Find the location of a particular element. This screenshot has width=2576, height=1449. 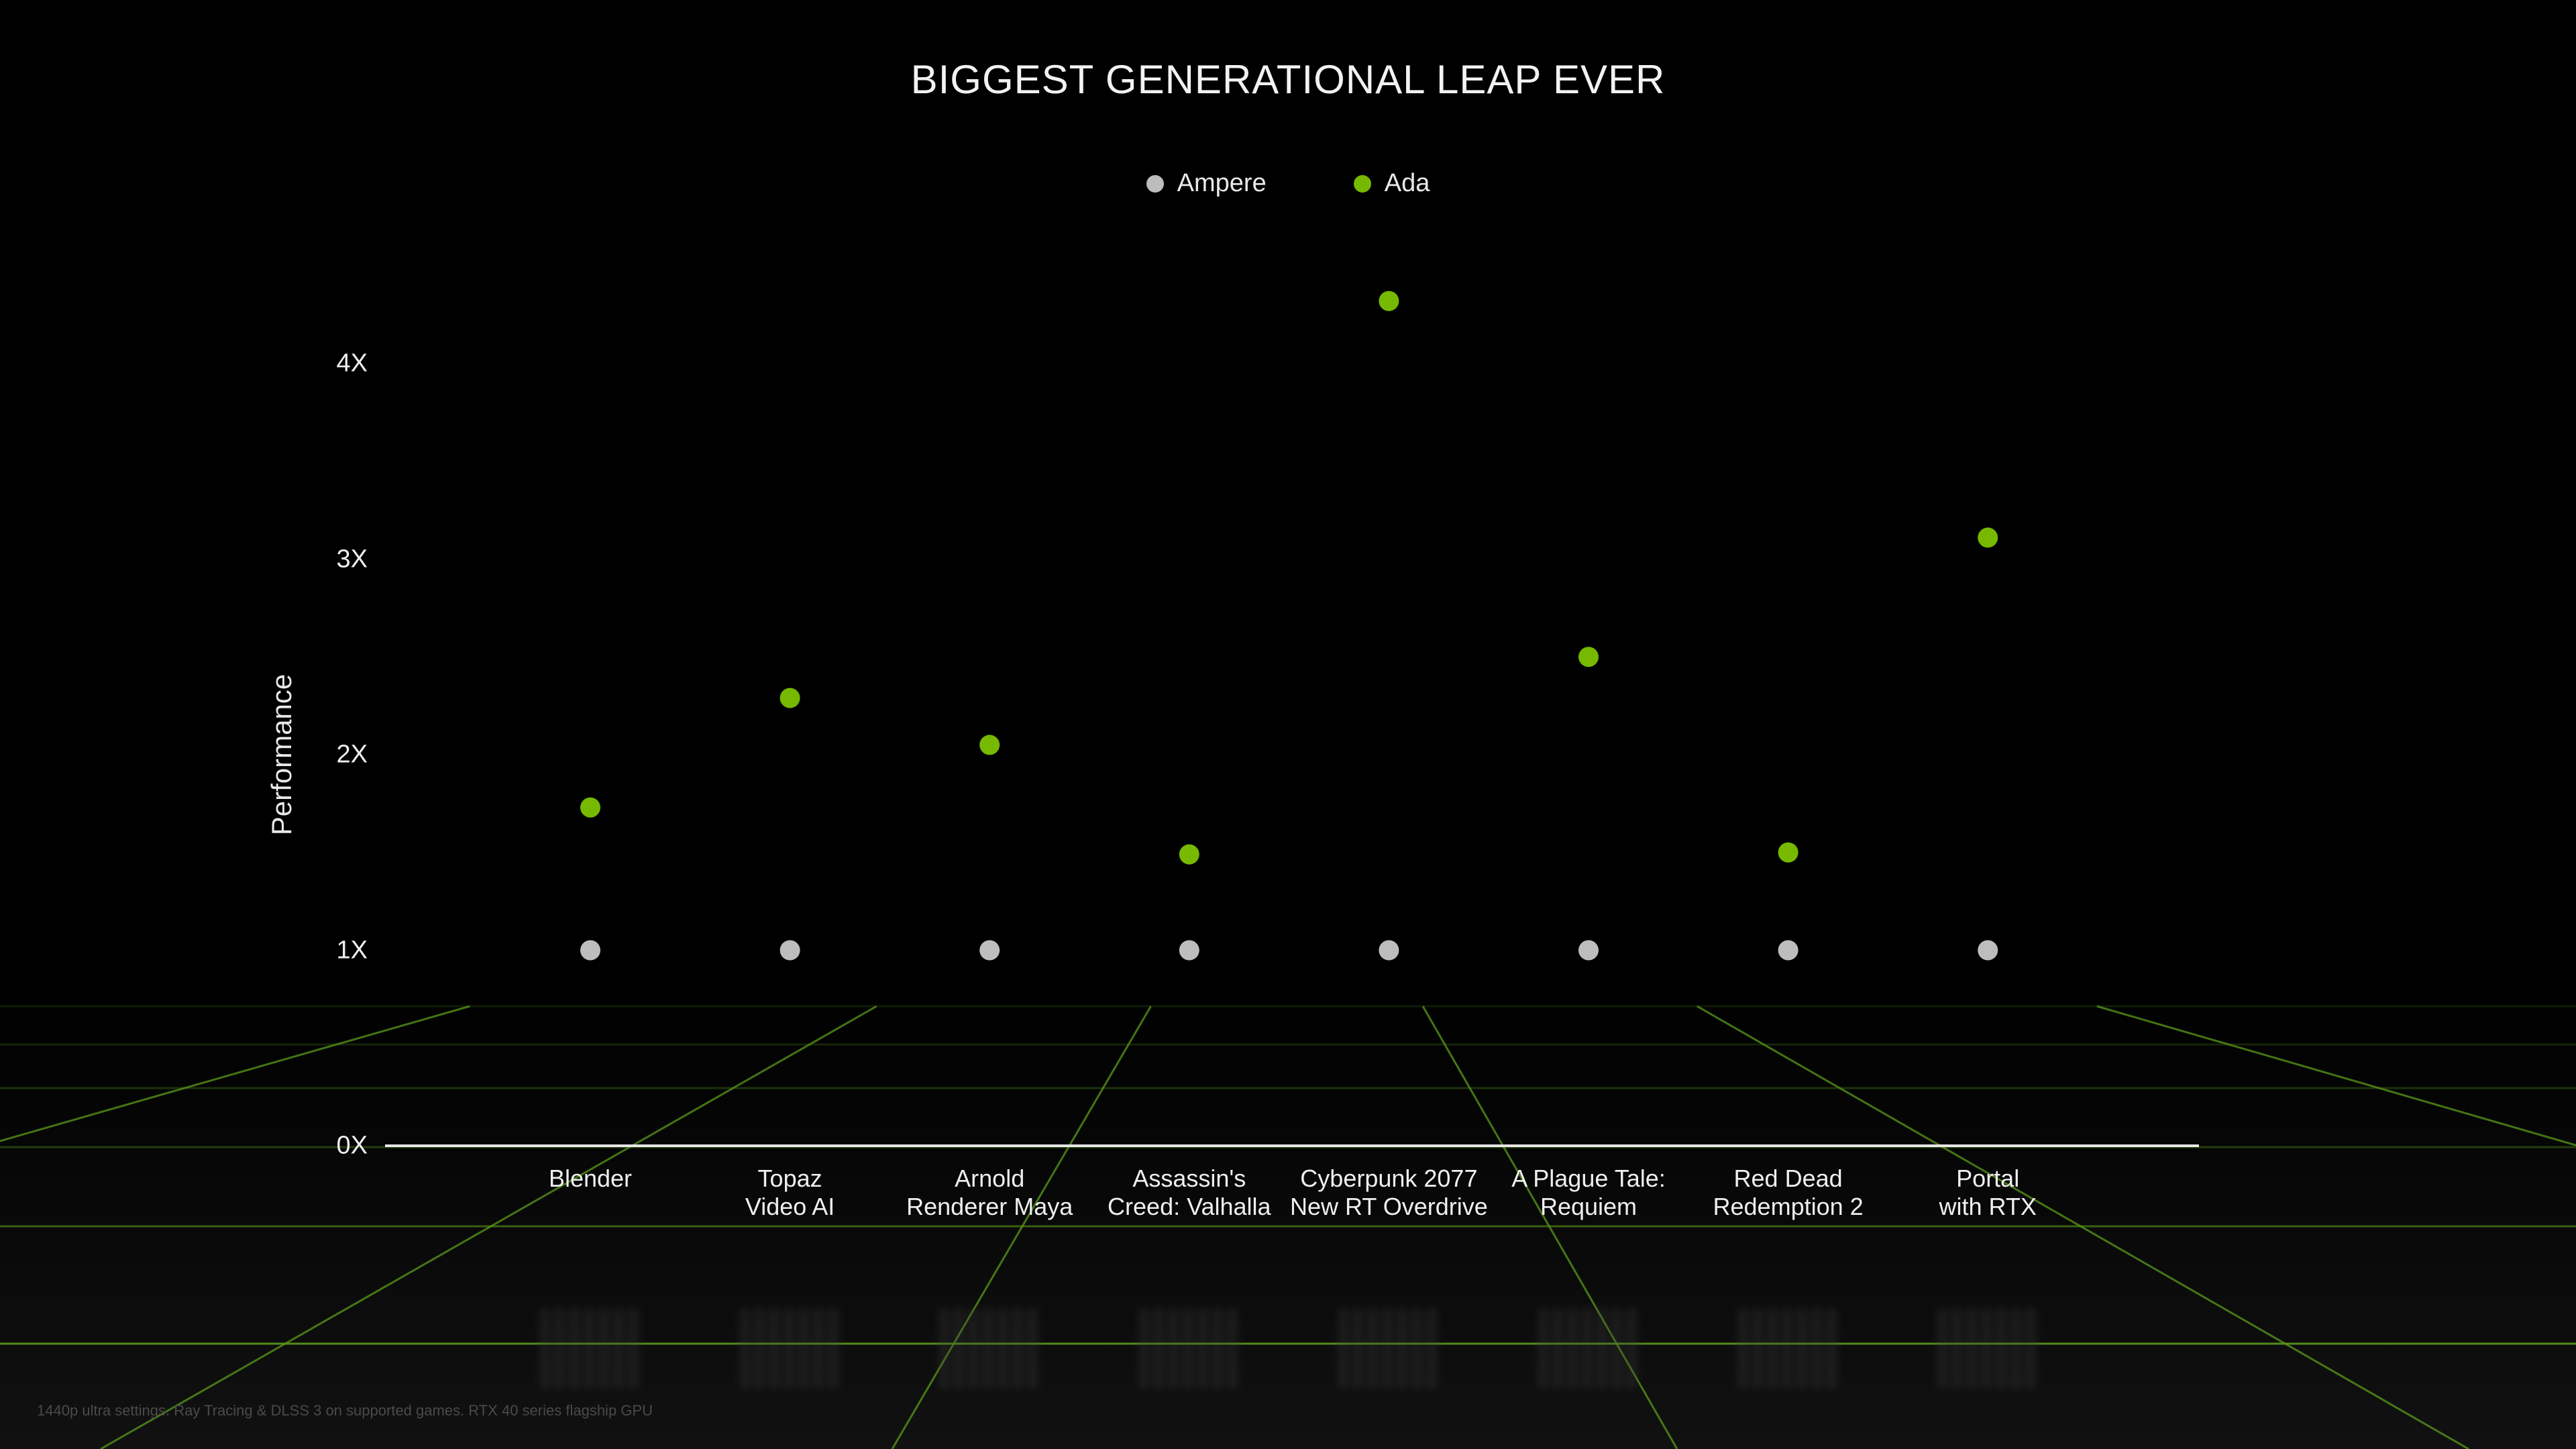

y-tick-label: 1X is located at coordinates (352, 950).